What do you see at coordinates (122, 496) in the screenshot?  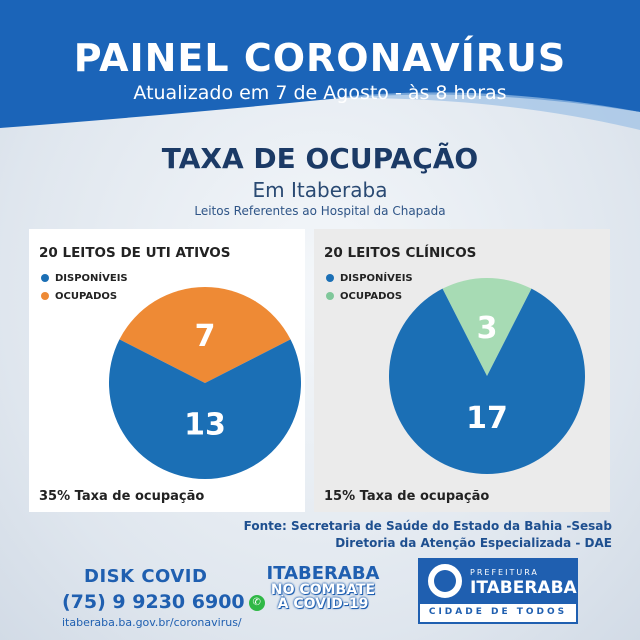 I see `uti-occupancy-rate: 35% Taxa de ocupação` at bounding box center [122, 496].